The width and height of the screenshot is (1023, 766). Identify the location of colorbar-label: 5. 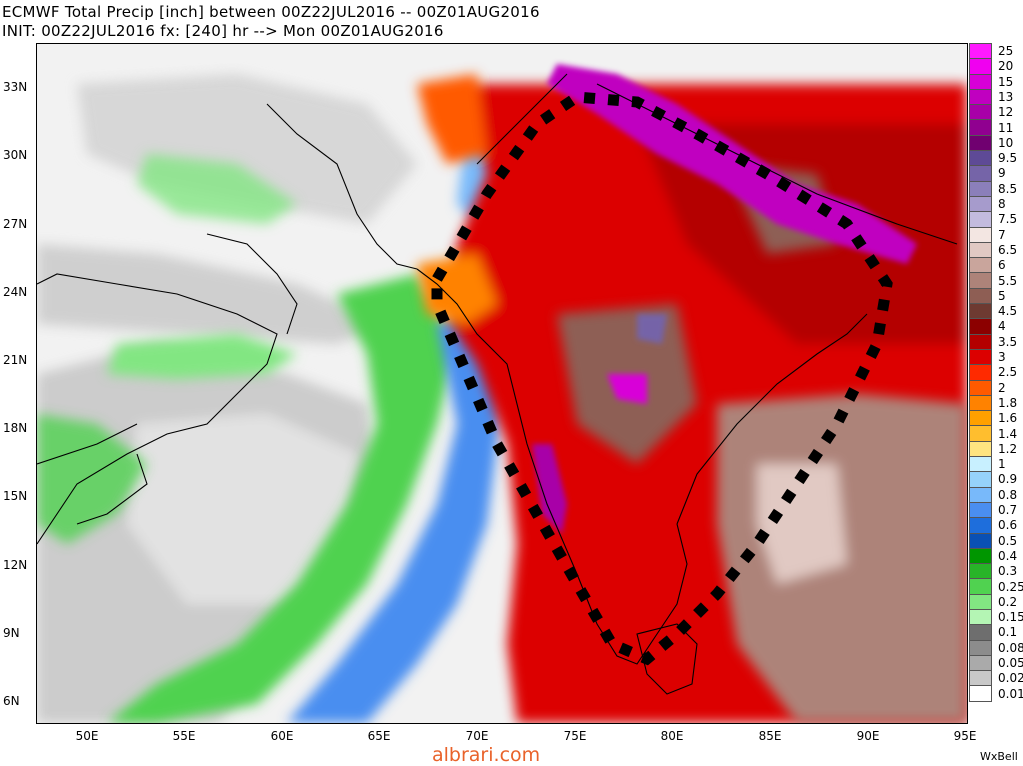
(1002, 295).